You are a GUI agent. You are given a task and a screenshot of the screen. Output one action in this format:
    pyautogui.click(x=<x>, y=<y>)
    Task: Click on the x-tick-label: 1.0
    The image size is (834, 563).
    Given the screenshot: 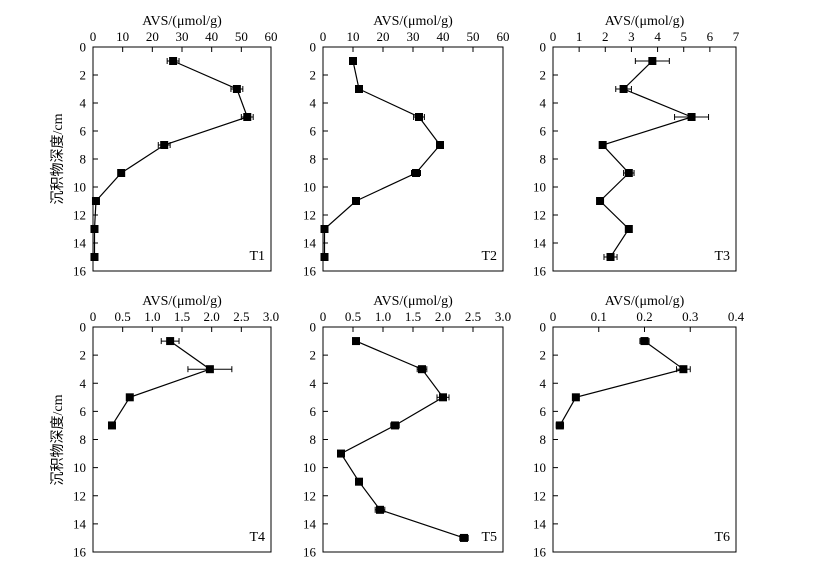 What is the action you would take?
    pyautogui.click(x=152, y=316)
    